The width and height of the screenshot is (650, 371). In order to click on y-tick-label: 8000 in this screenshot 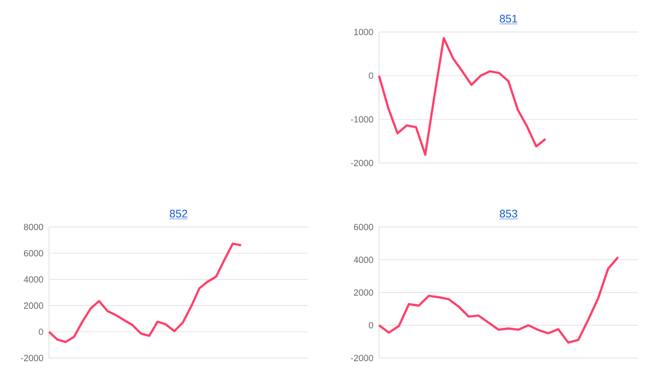, I will do `click(34, 227)`.